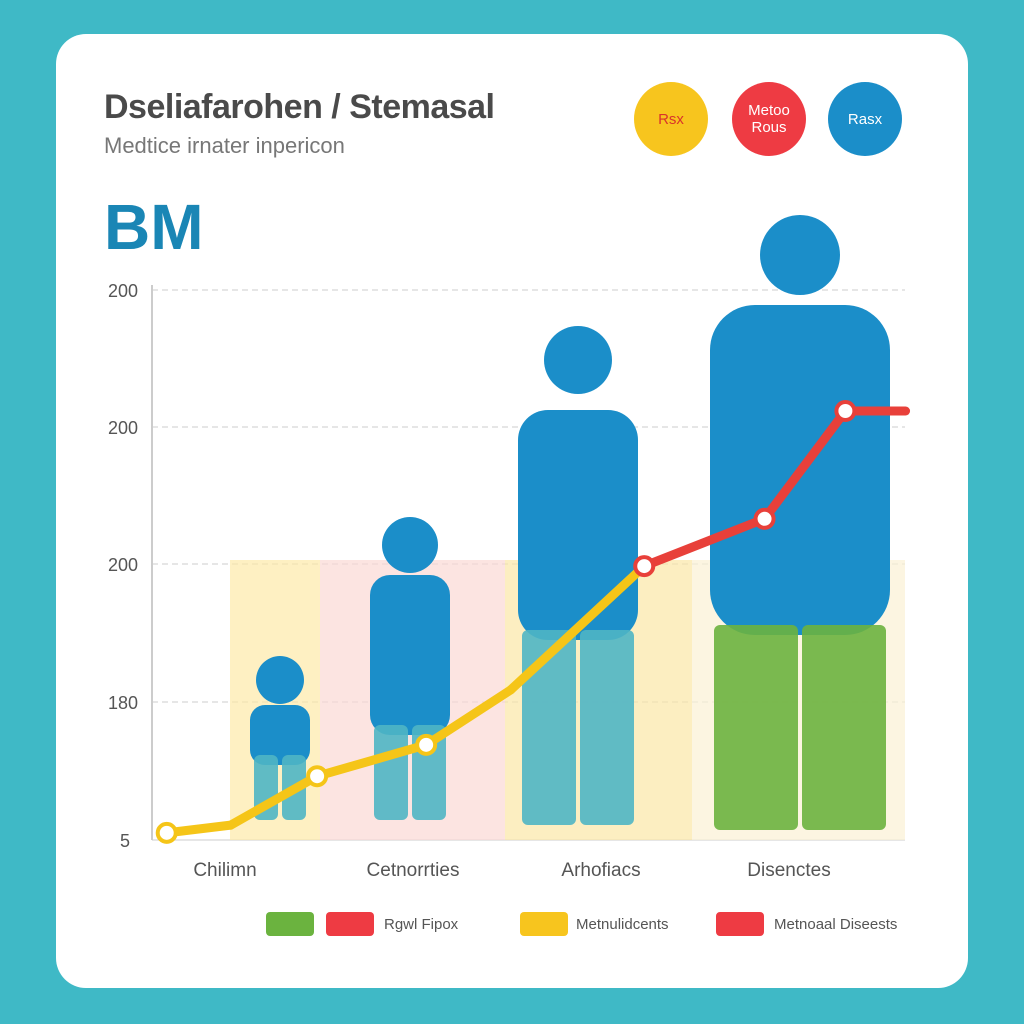 The image size is (1024, 1024). What do you see at coordinates (622, 924) in the screenshot?
I see `legend-label: Metnulidcents` at bounding box center [622, 924].